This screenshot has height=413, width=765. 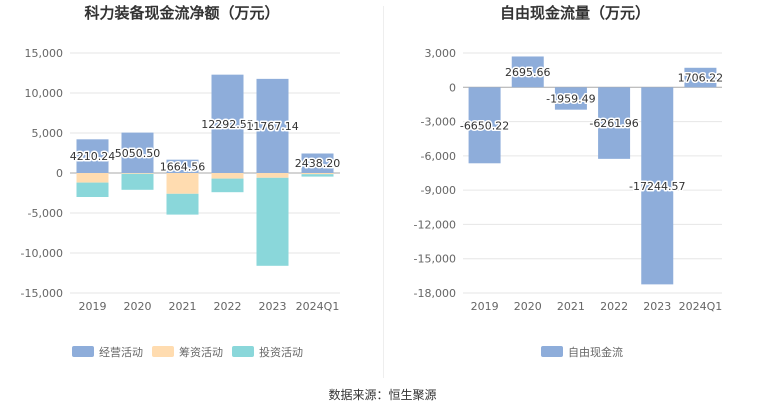 I want to click on right-x-tick-label: 2019, so click(x=485, y=306).